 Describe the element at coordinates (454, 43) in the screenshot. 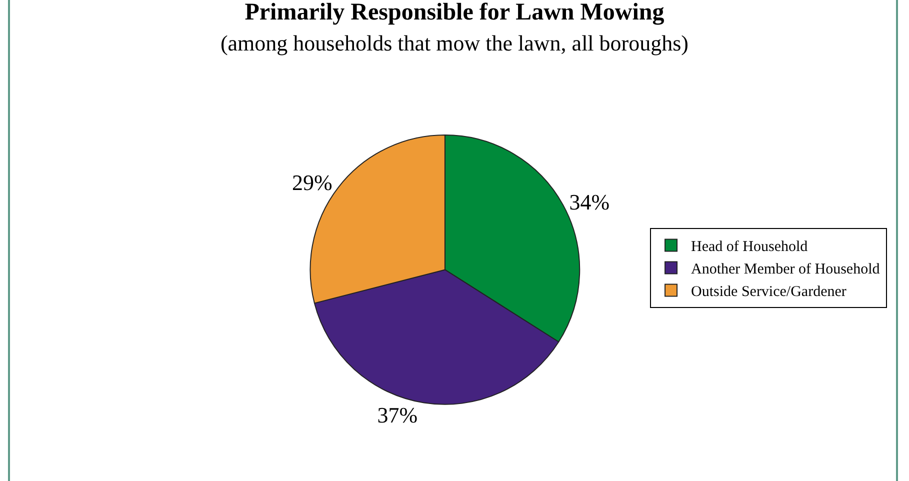

I see `chart-subtitle: (among households that mow the lawn, all boroughs)` at that location.